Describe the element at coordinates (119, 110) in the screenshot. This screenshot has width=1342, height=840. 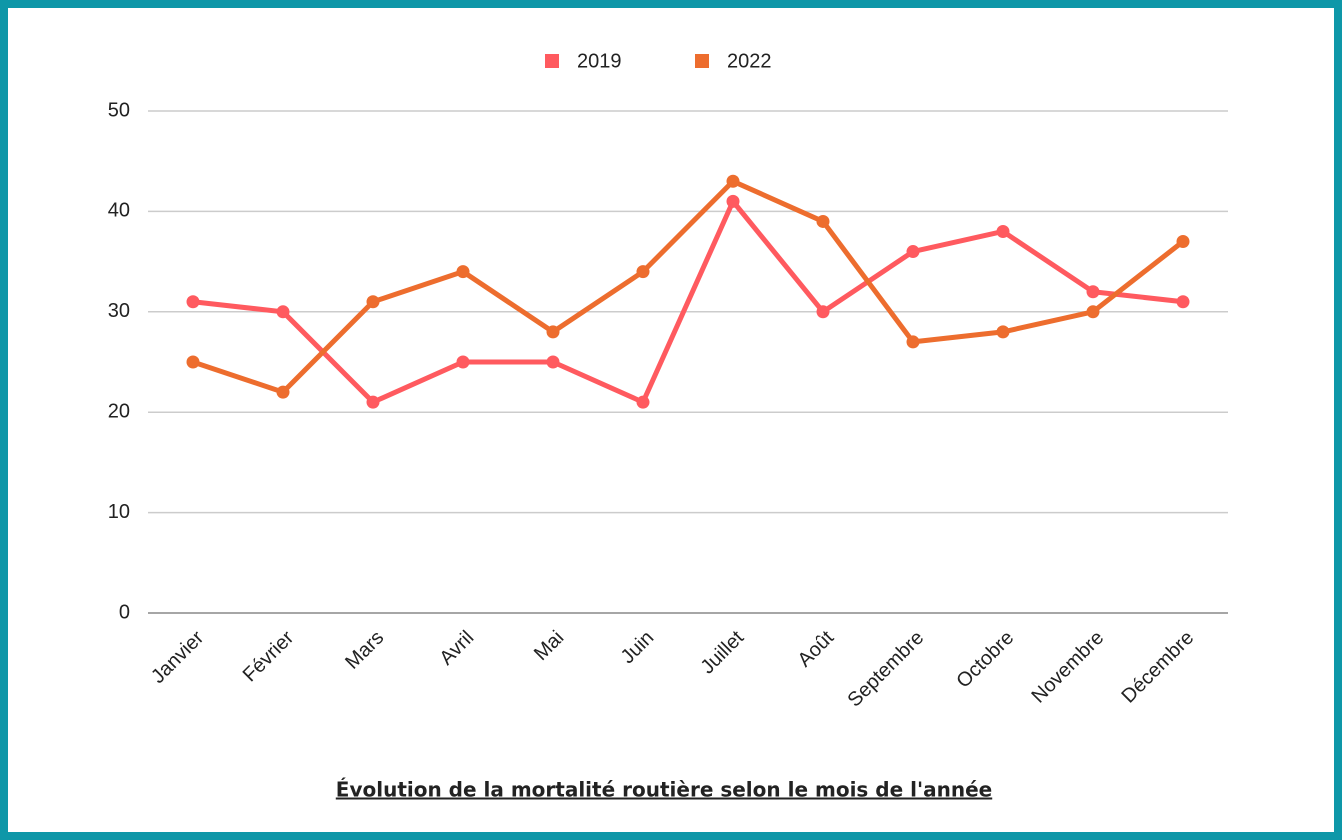
I see `y-tick-label: 50` at that location.